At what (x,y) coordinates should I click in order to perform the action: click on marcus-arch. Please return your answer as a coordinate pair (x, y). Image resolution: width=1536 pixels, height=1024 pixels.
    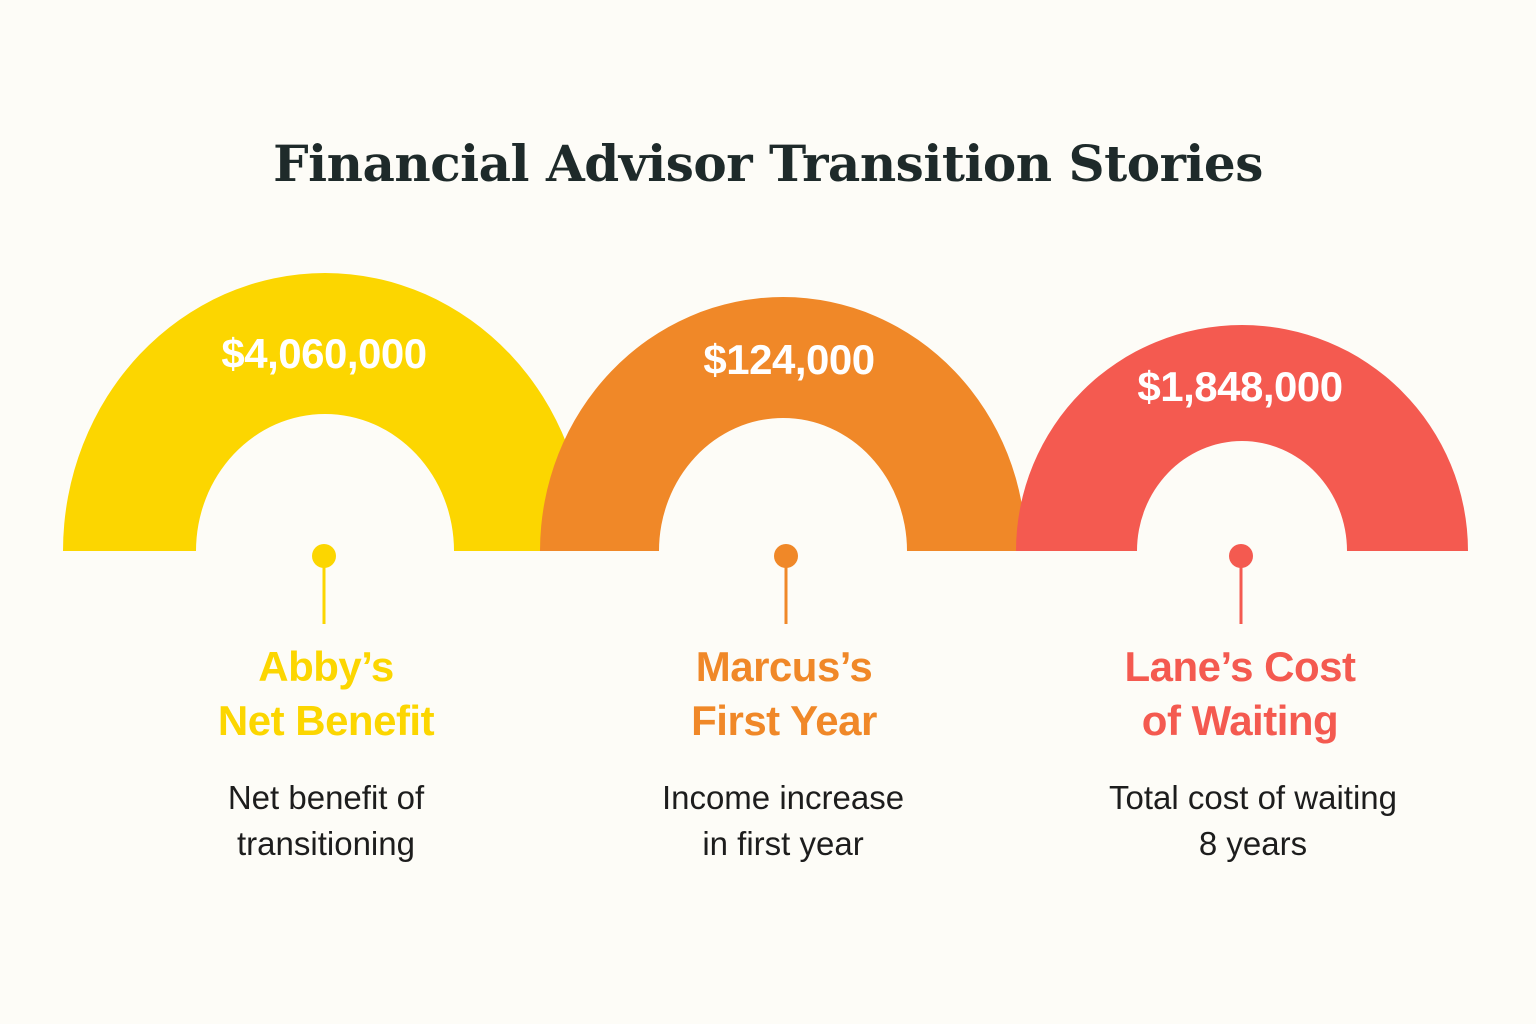
    Looking at the image, I should click on (783, 424).